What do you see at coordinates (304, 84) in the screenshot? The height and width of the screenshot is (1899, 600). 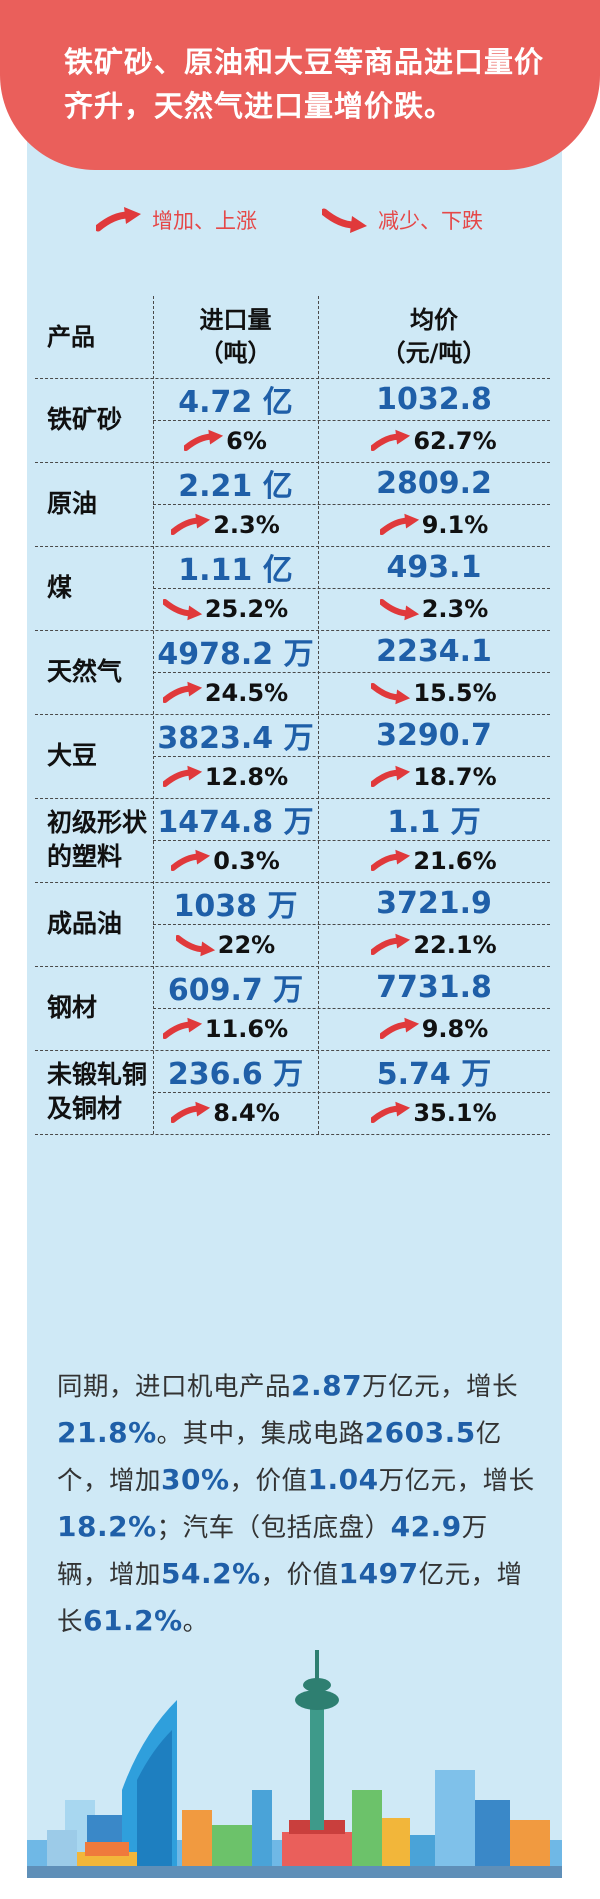 I see `headline-text: 铁矿砂、原油和大豆等商品进口量价齐升，天然气进口量增价跌。` at bounding box center [304, 84].